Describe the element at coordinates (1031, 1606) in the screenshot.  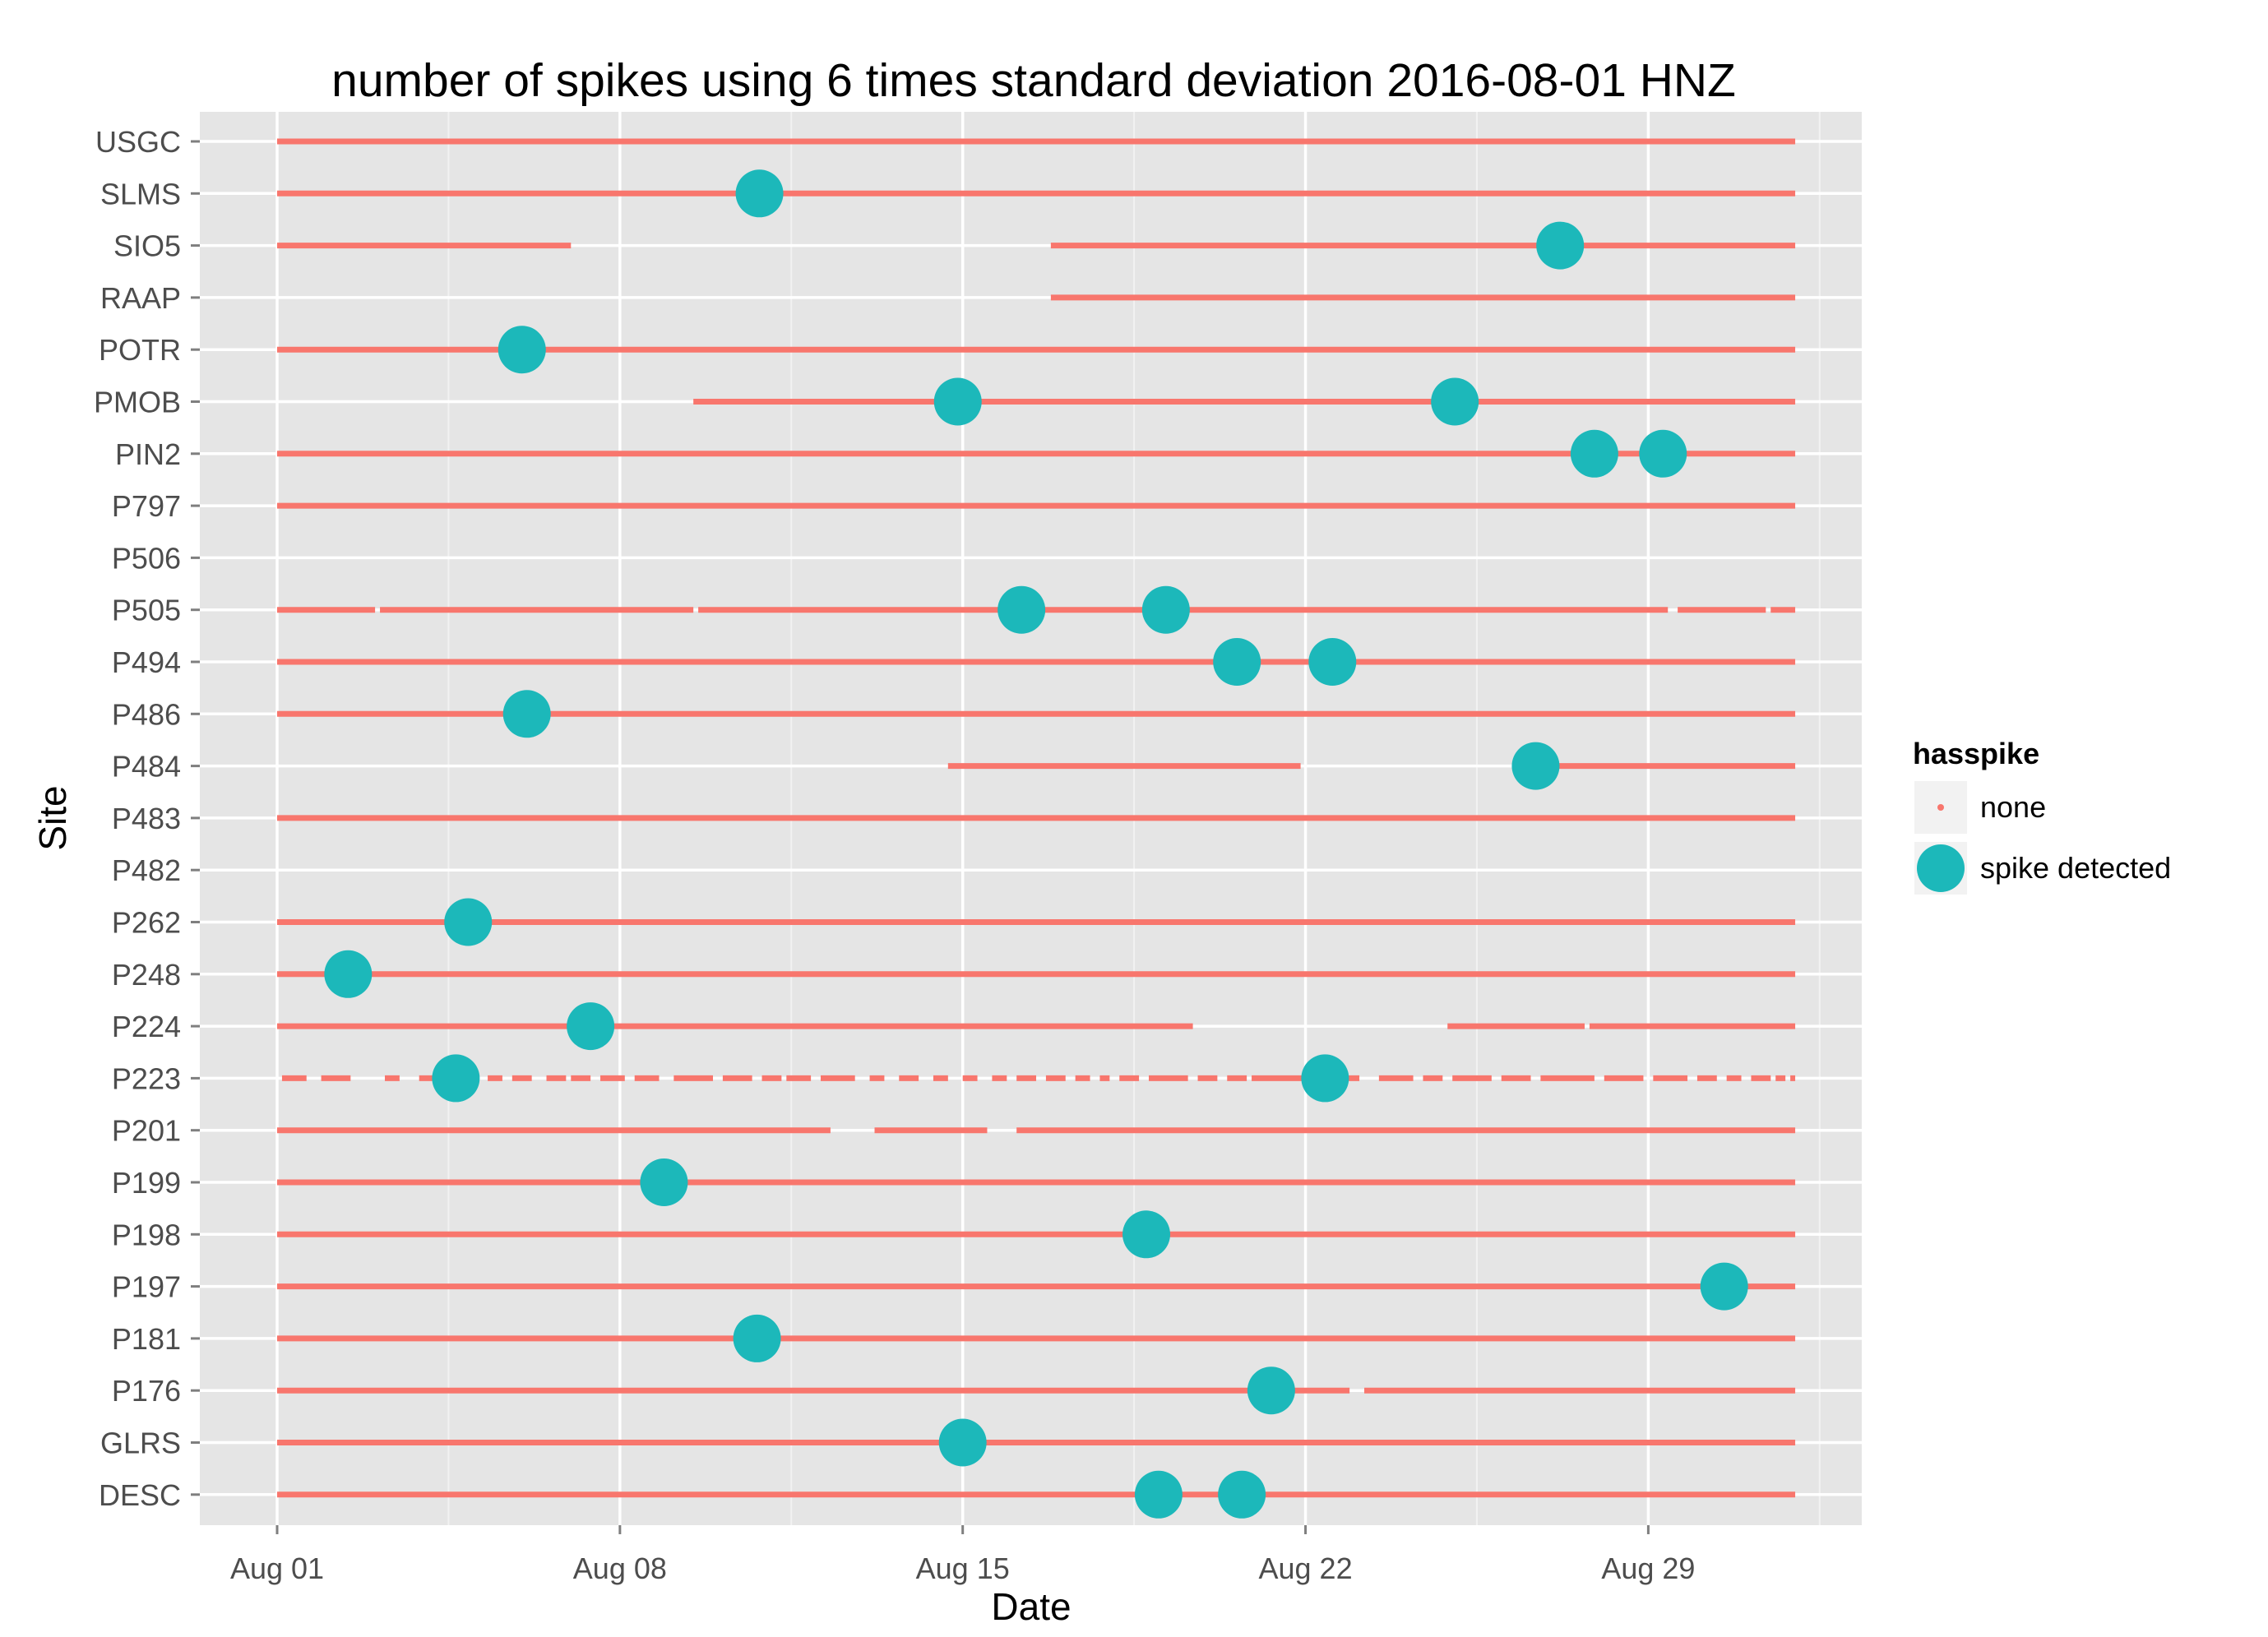
I see `x-axis-title: Date` at that location.